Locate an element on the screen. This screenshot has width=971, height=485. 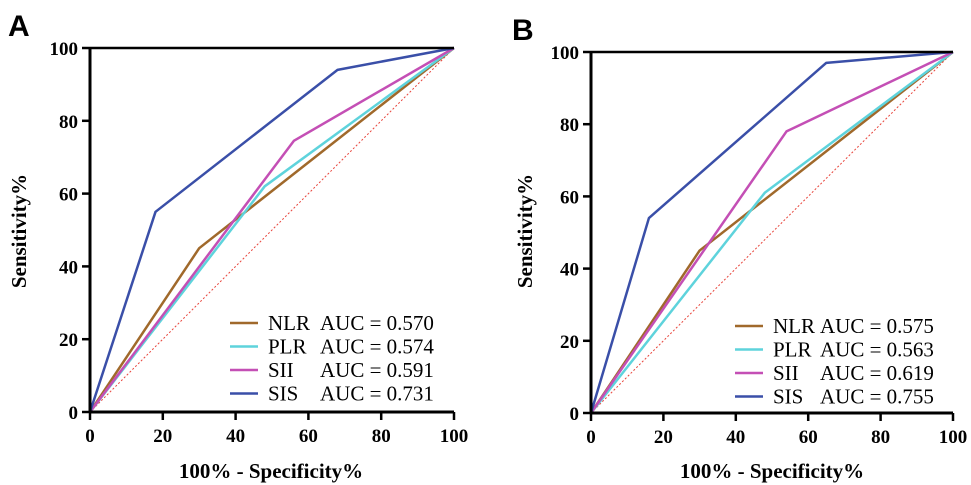
panel-label-b: B is located at coordinates (523, 30).